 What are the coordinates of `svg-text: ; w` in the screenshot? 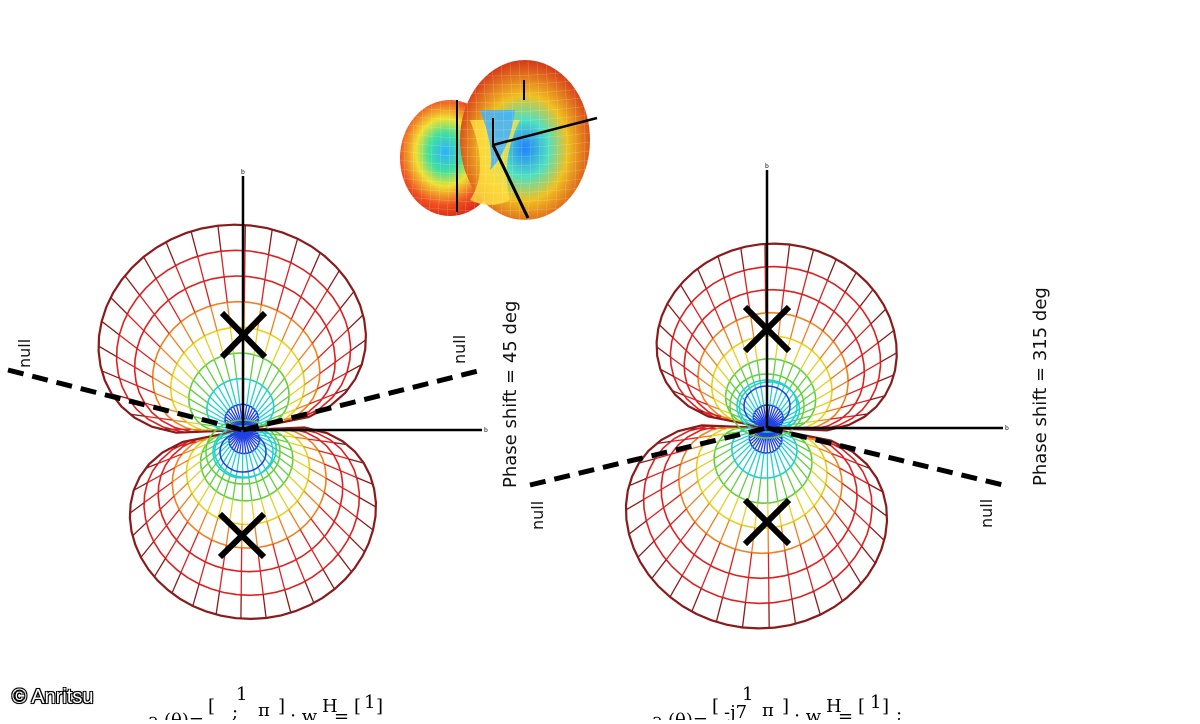 It's located at (808, 713).